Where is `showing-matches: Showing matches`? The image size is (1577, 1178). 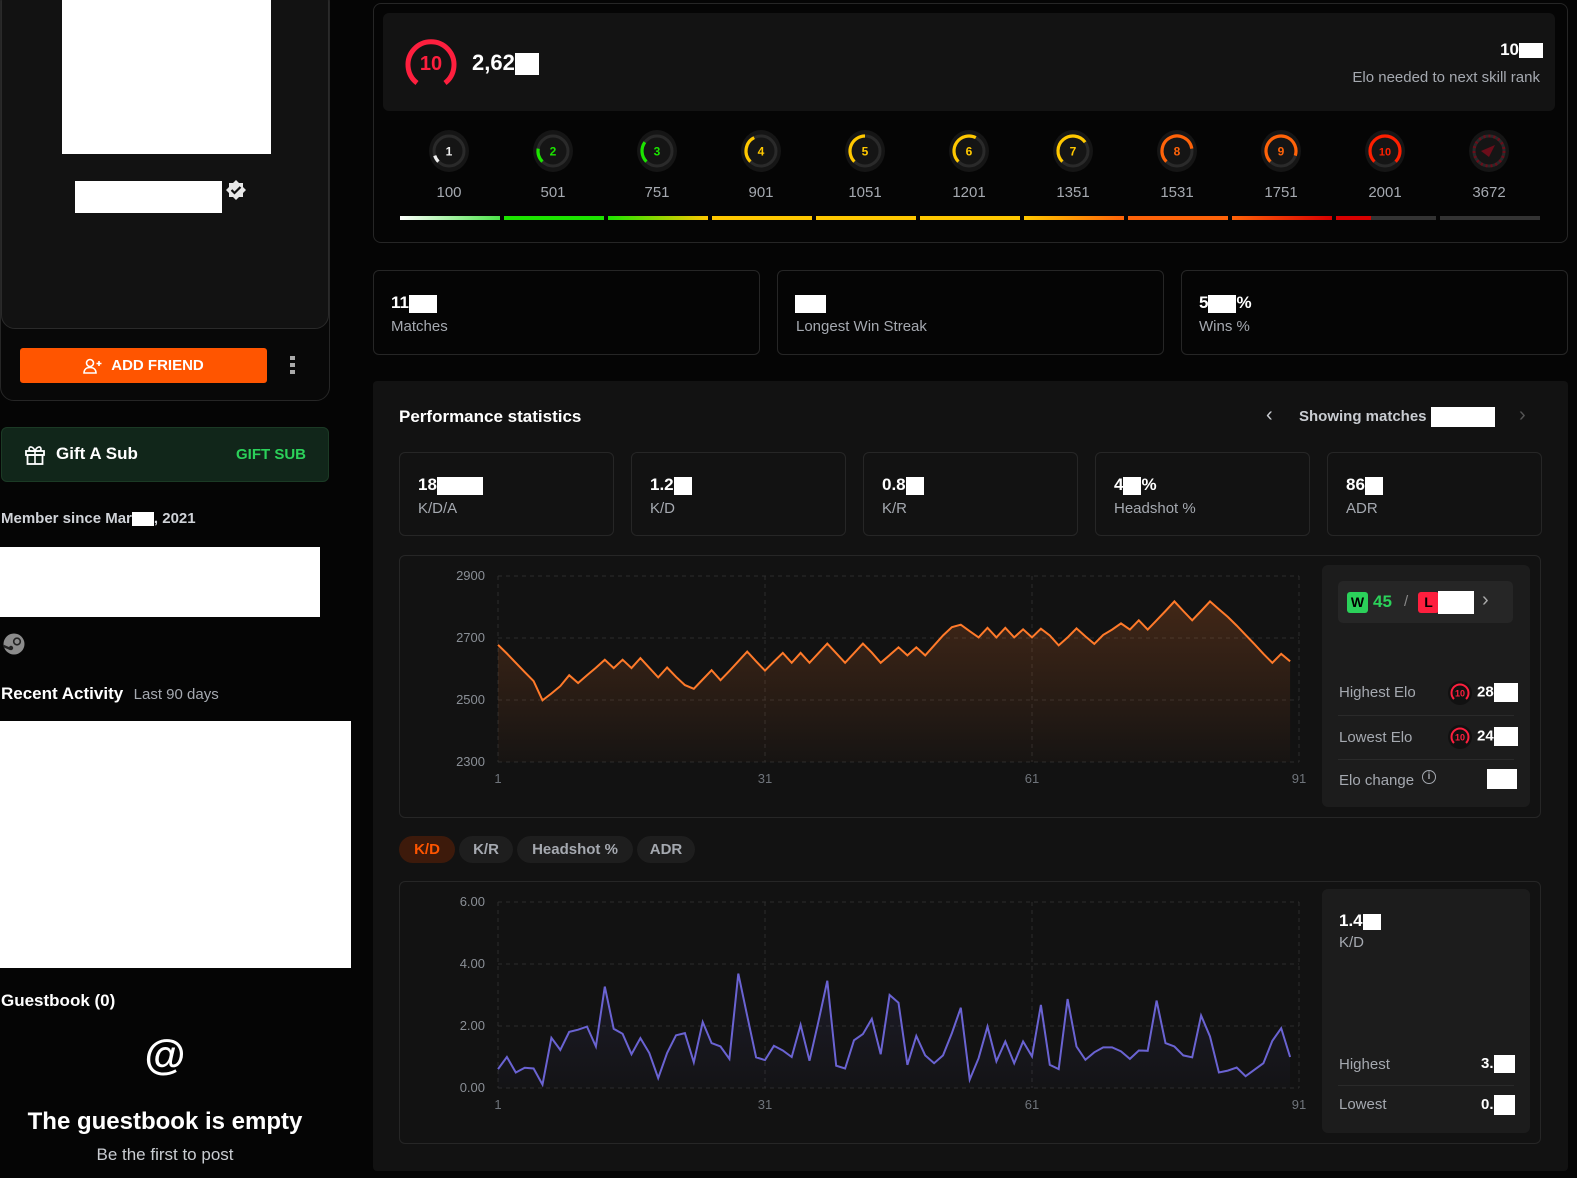
showing-matches: Showing matches is located at coordinates (1397, 417).